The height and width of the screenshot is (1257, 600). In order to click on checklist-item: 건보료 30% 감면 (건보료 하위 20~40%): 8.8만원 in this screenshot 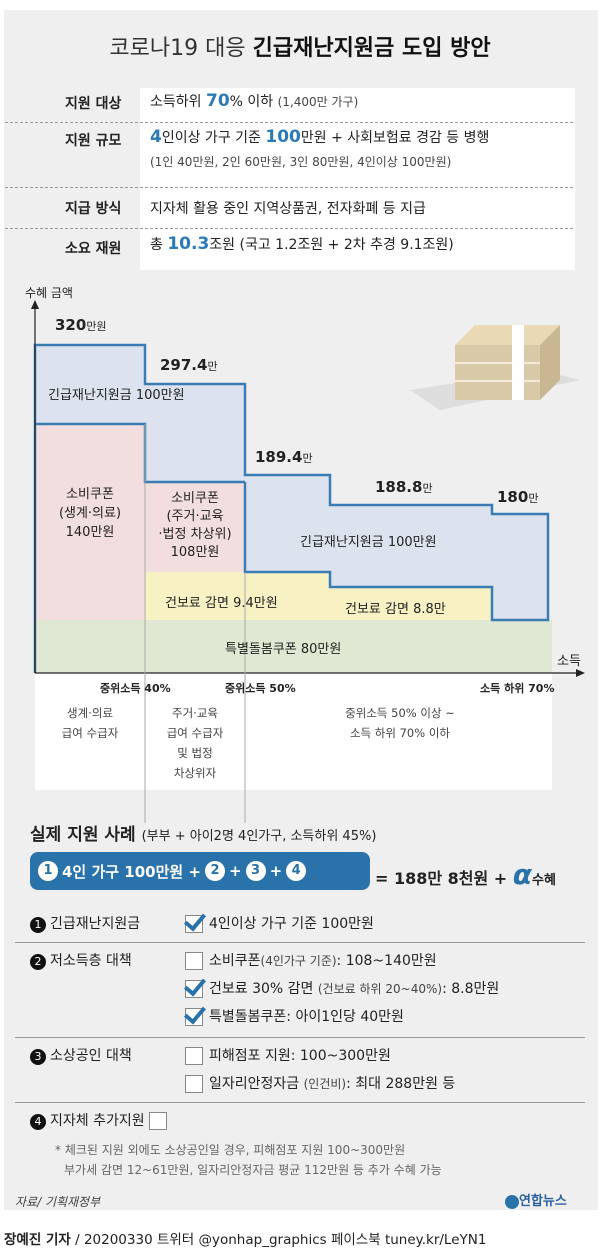, I will do `click(342, 988)`.